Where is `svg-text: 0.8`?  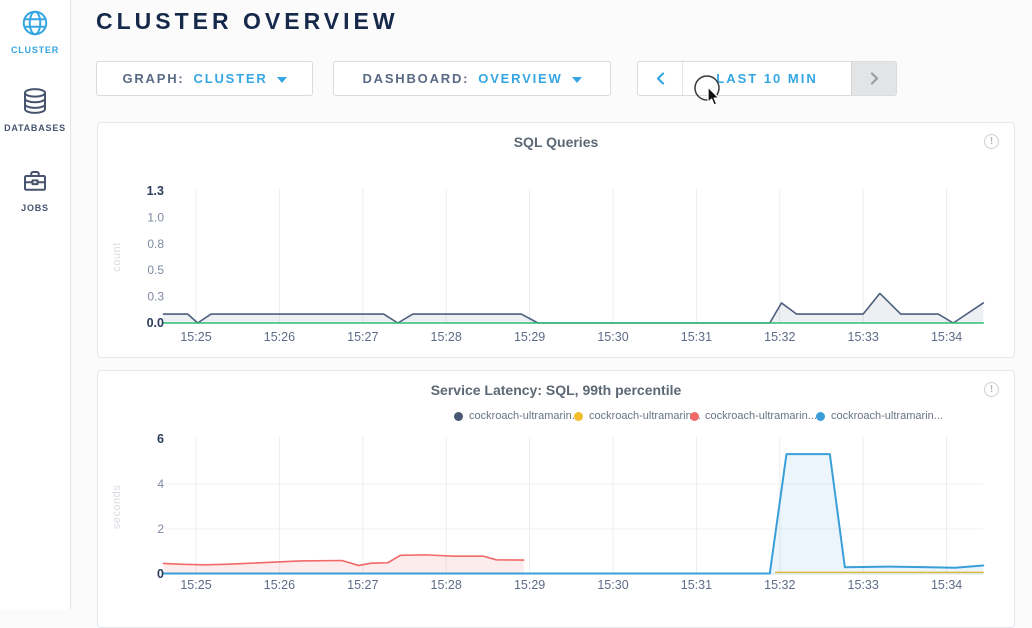
svg-text: 0.8 is located at coordinates (155, 244).